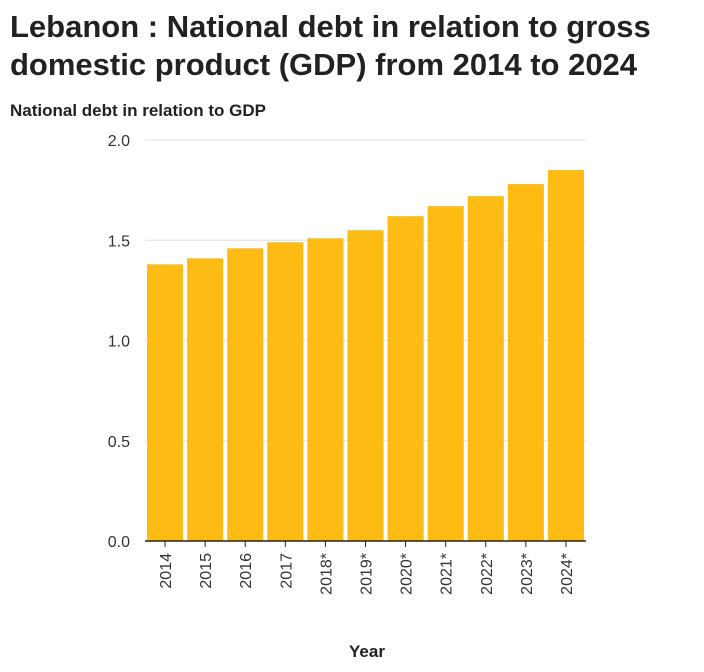  What do you see at coordinates (119, 241) in the screenshot?
I see `y-tick-label: 1.5` at bounding box center [119, 241].